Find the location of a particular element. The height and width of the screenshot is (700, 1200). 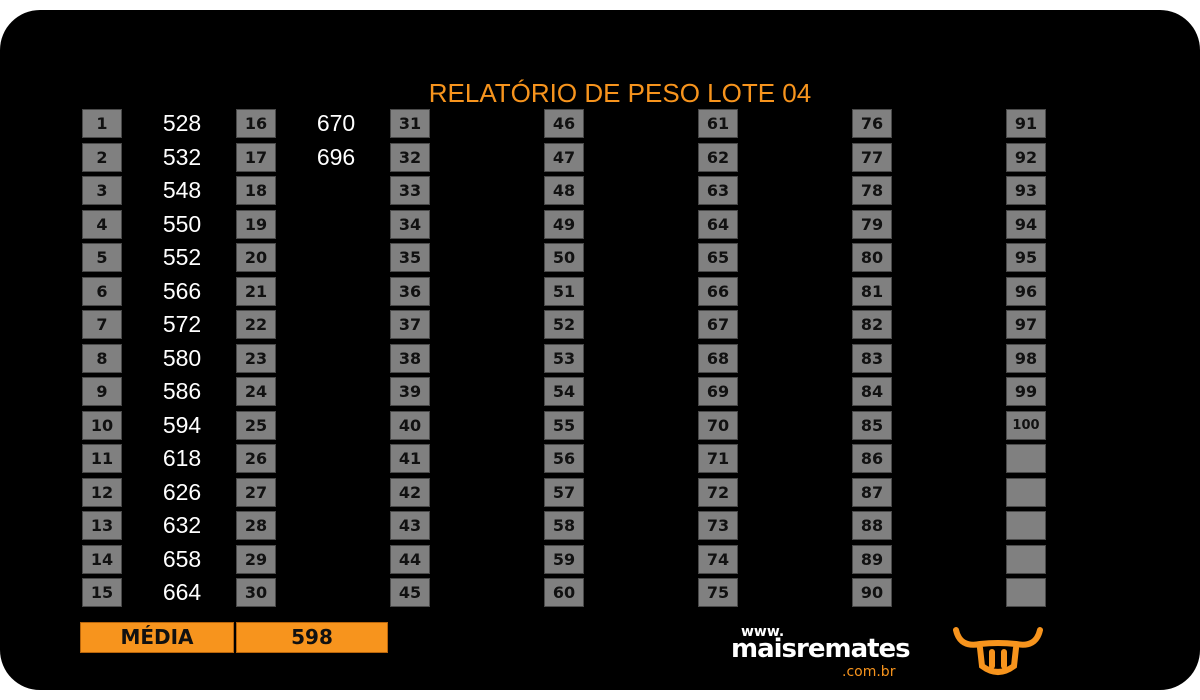

animal-number: 21 is located at coordinates (256, 291).